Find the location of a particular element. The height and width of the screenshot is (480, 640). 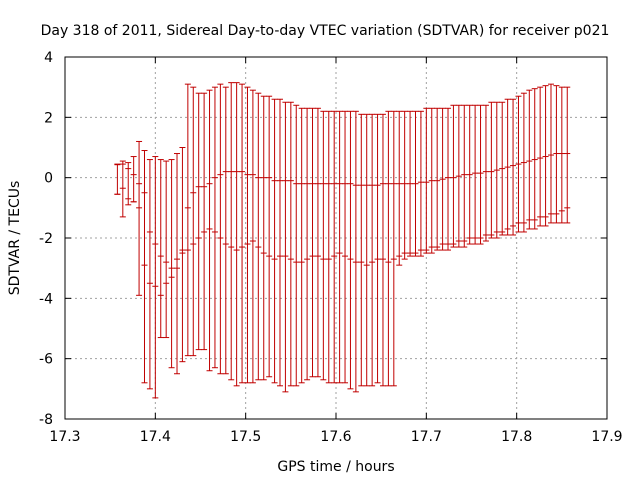

y-axis-label: SDTVAR / TECUs is located at coordinates (15, 238).